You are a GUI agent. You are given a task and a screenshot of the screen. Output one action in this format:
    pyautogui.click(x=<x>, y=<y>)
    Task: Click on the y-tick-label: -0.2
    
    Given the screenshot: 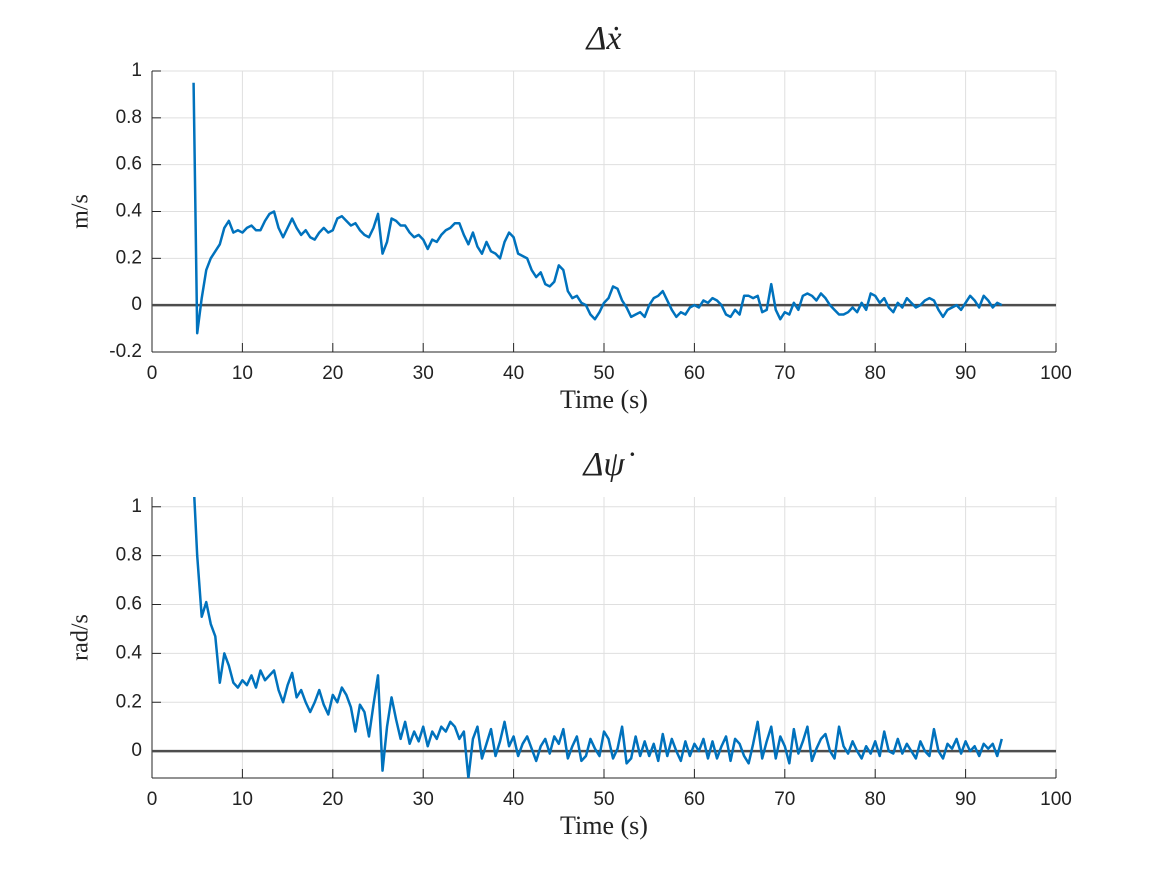 What is the action you would take?
    pyautogui.click(x=125, y=351)
    